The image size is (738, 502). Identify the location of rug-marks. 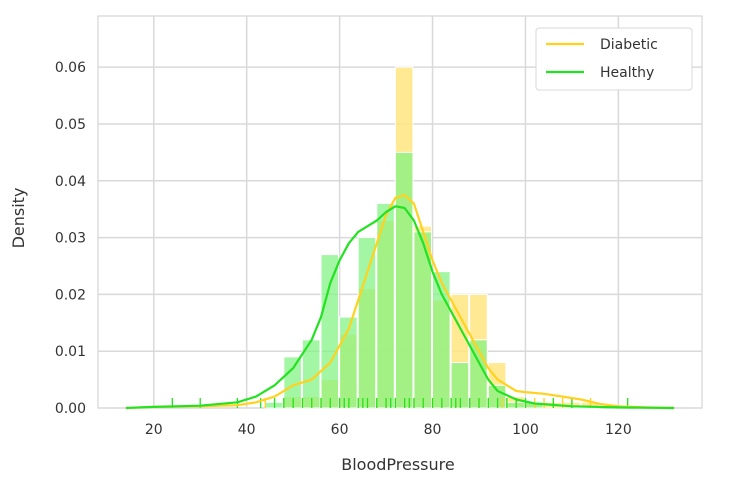
(400, 403).